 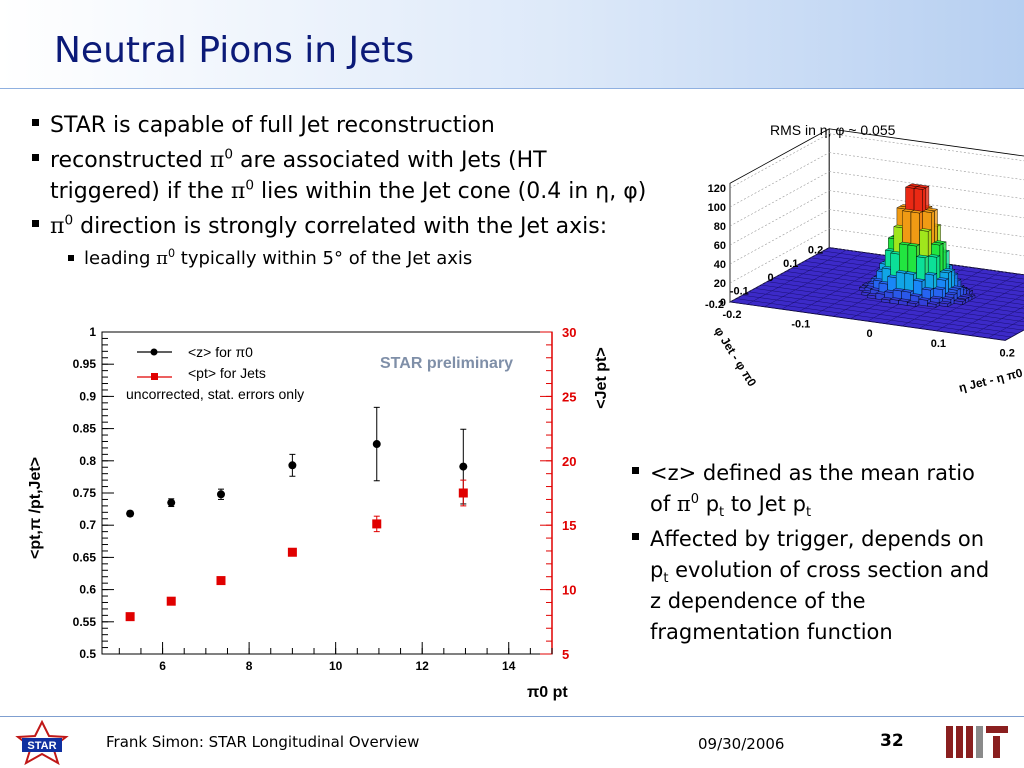 What do you see at coordinates (446, 363) in the screenshot?
I see `watermark: STAR preliminary` at bounding box center [446, 363].